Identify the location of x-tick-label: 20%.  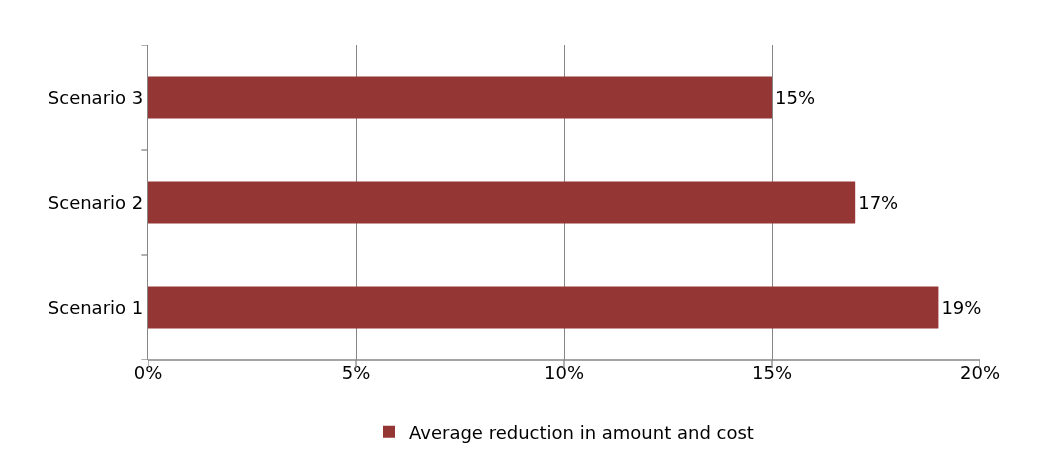
(980, 372).